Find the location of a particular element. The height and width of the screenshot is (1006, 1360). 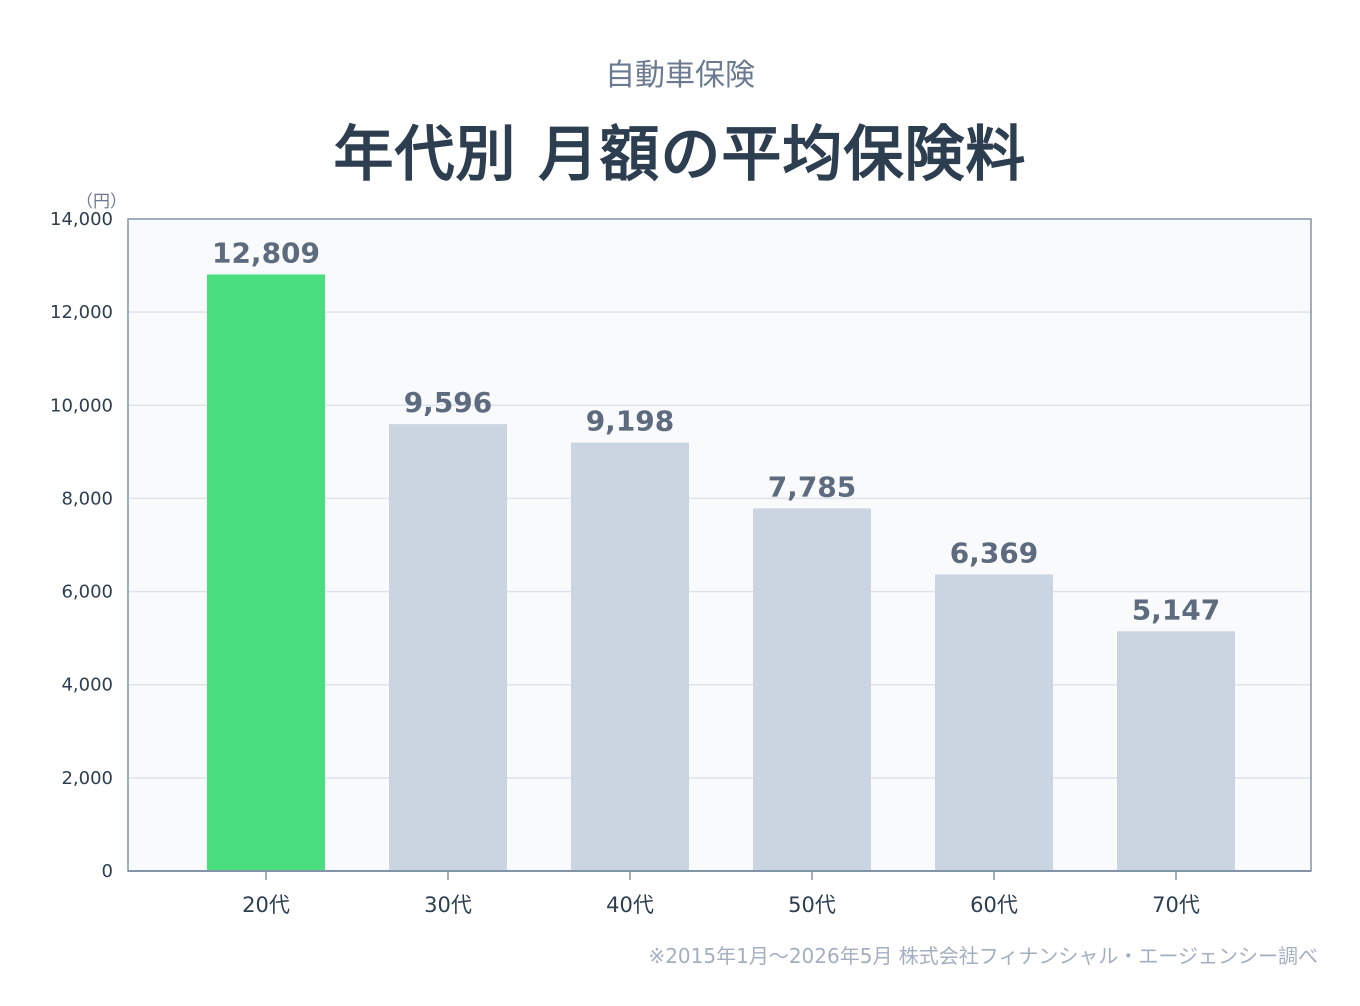

y-axis-unit-label: （円） is located at coordinates (101, 202).